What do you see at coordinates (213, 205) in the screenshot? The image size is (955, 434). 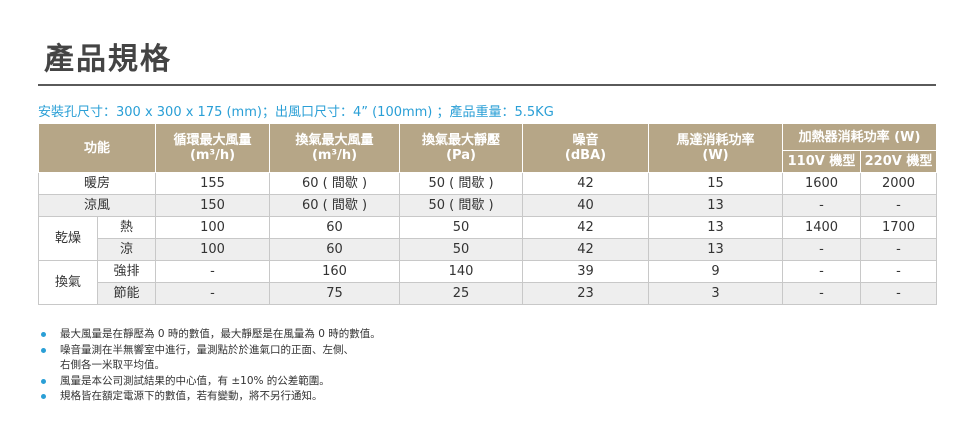 I see `table-cell: 150` at bounding box center [213, 205].